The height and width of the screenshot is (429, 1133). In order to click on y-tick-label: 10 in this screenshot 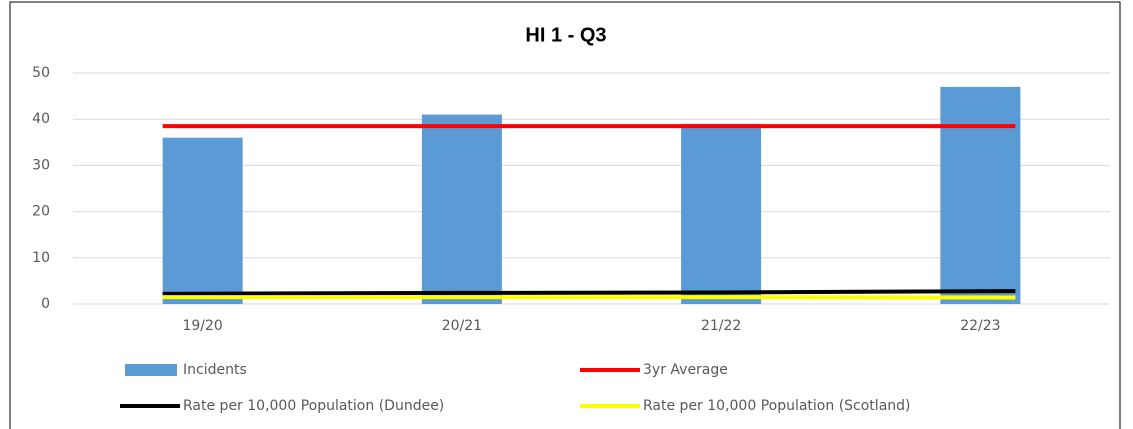, I will do `click(41, 258)`.